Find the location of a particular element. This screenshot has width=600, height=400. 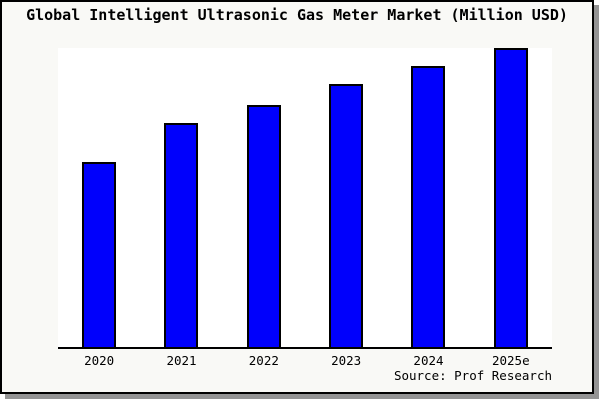

bar-2020 is located at coordinates (99, 254).